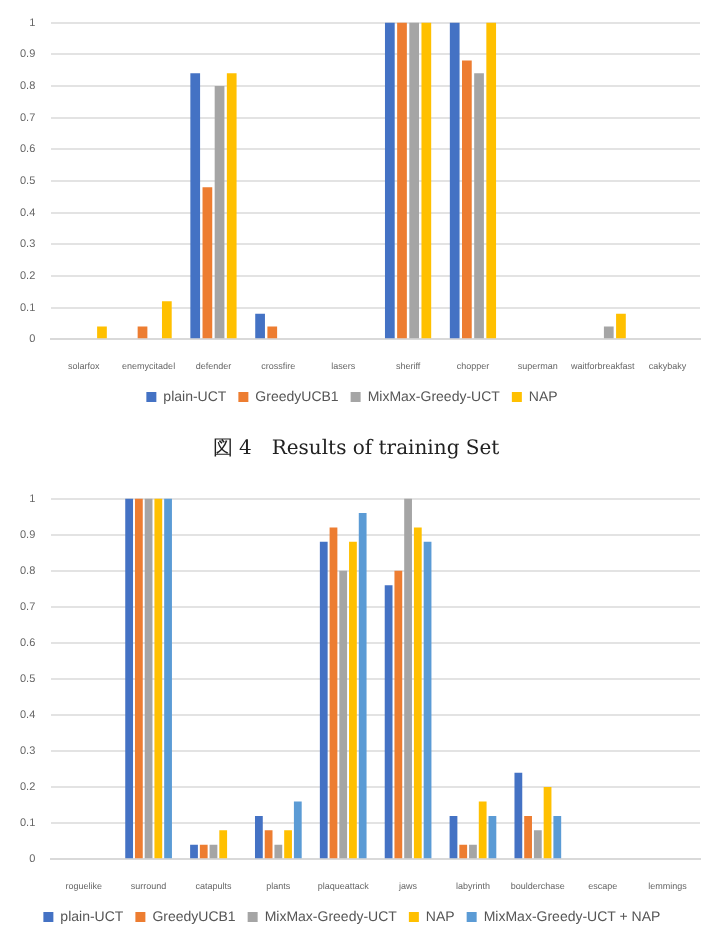  What do you see at coordinates (356, 450) in the screenshot?
I see `caption: 図 4 Results of training Set` at bounding box center [356, 450].